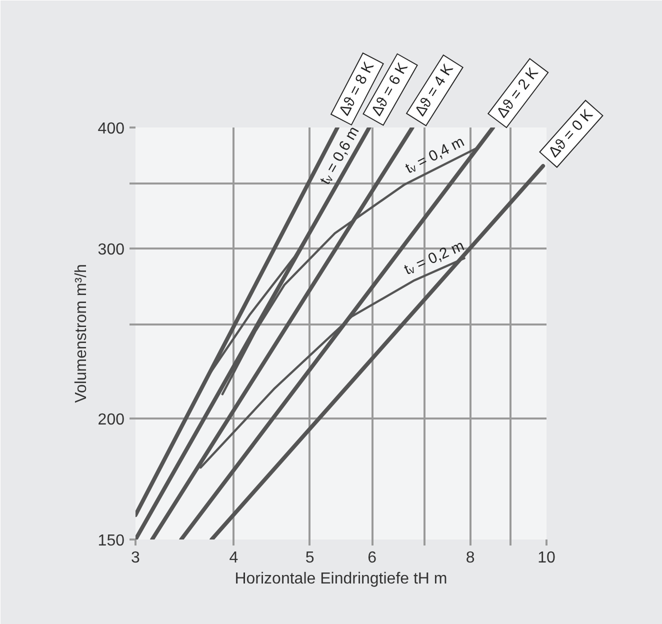 Image resolution: width=662 pixels, height=624 pixels. Describe the element at coordinates (233, 558) in the screenshot. I see `x-tick-label: 4` at that location.